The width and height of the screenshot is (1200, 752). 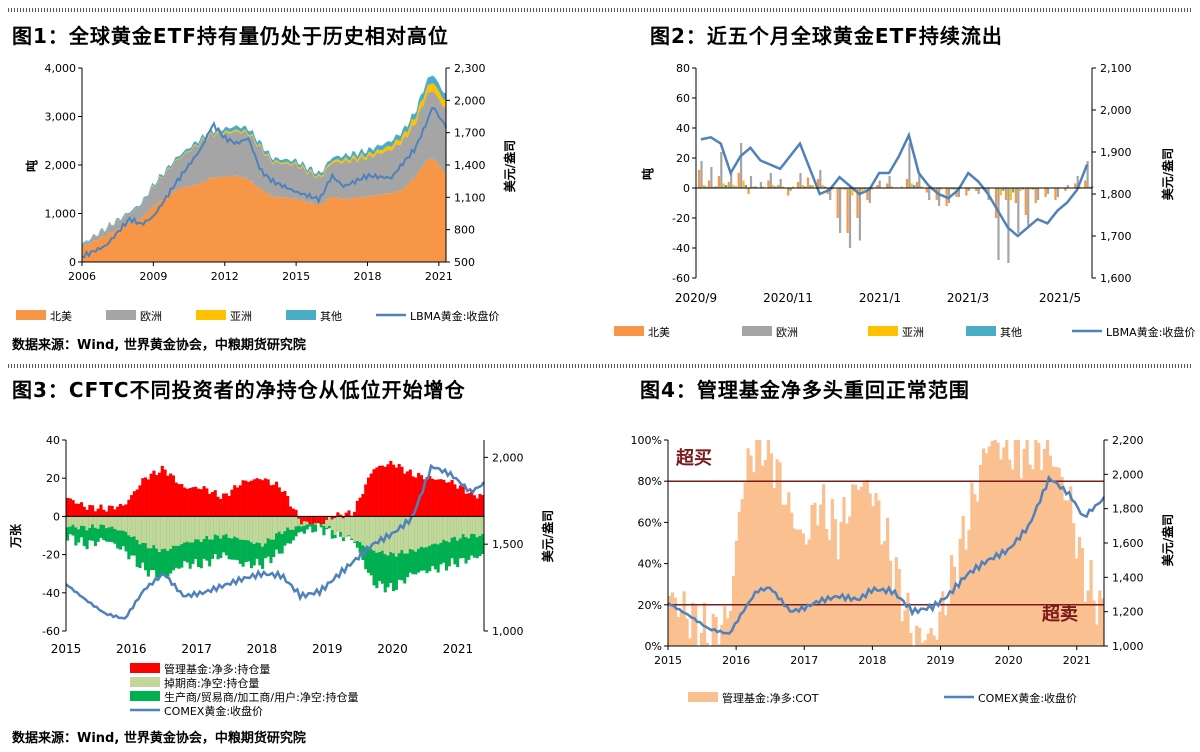 I want to click on chart4-xtick-label: 2019, so click(x=941, y=660).